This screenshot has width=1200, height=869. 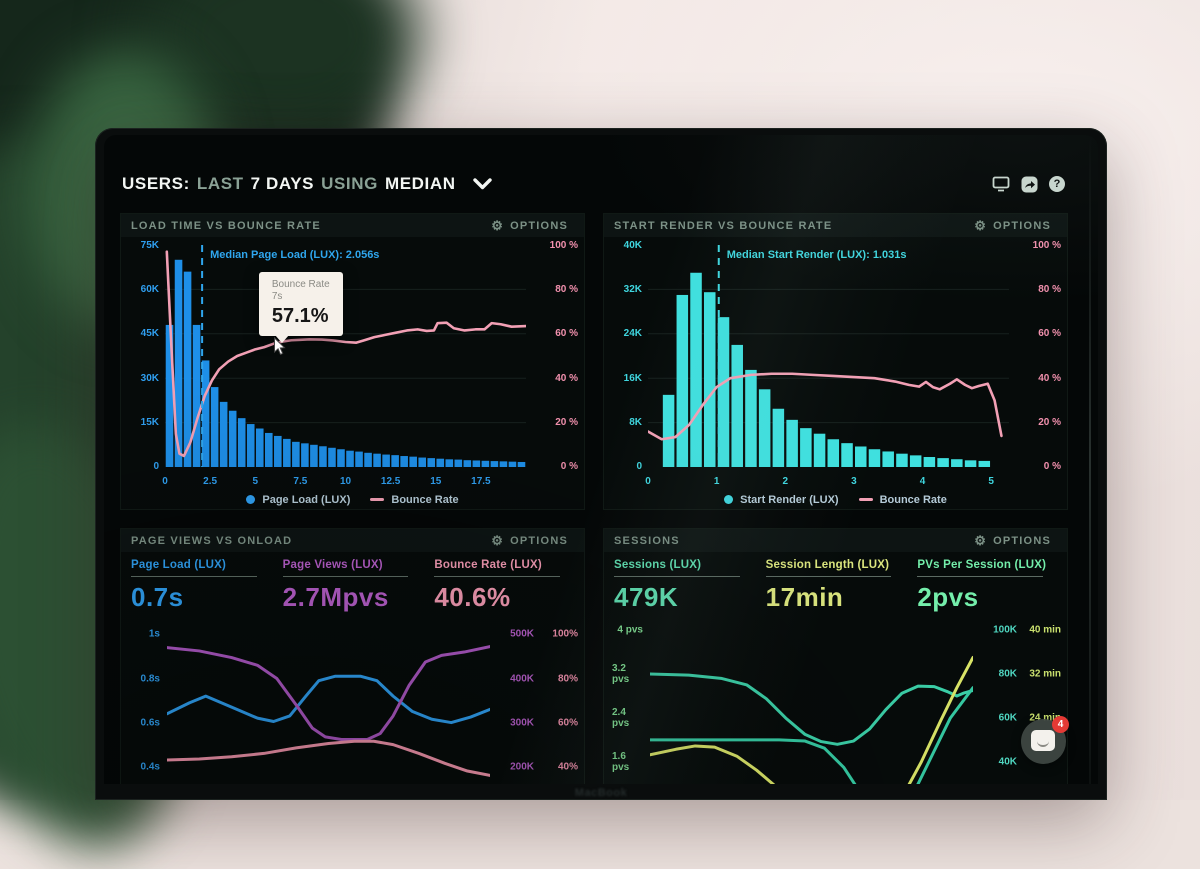 I want to click on header-icons: ?, so click(x=1029, y=184).